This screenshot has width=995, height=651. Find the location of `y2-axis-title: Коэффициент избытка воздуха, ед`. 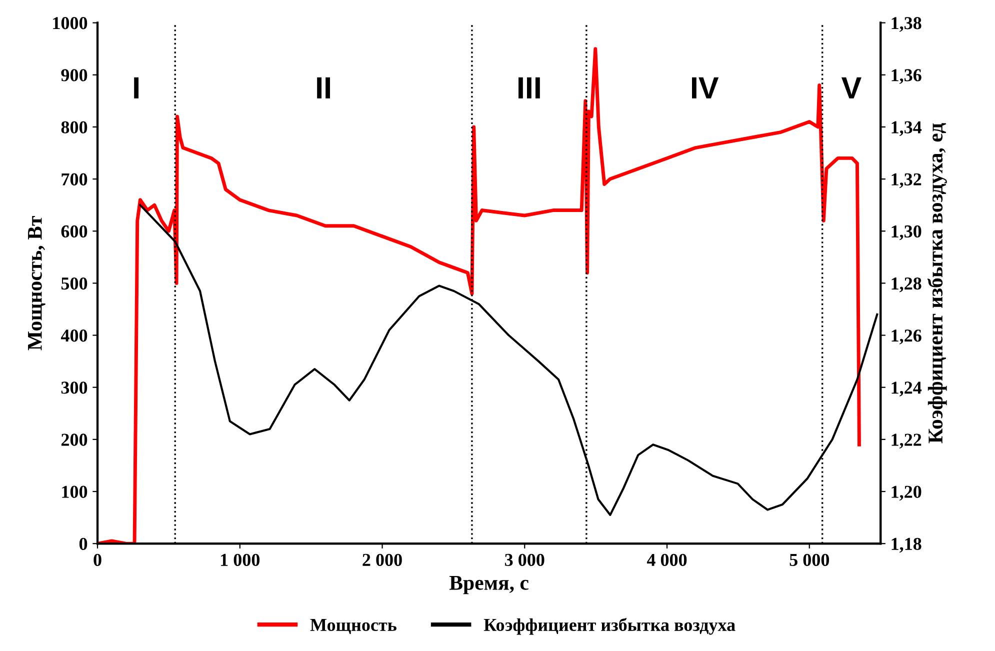

y2-axis-title: Коэффициент избытка воздуха, ед is located at coordinates (937, 283).